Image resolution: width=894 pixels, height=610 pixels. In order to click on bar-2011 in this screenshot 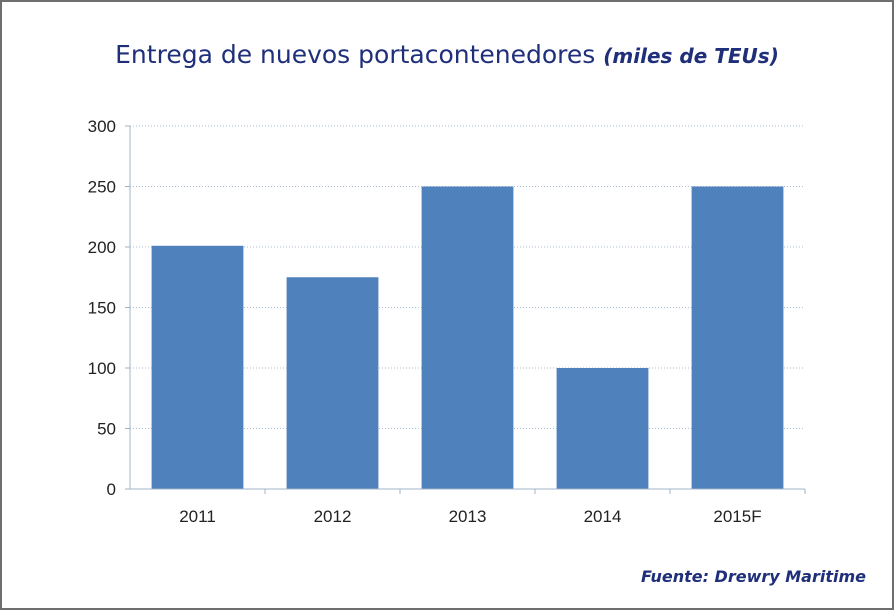, I will do `click(197, 367)`.